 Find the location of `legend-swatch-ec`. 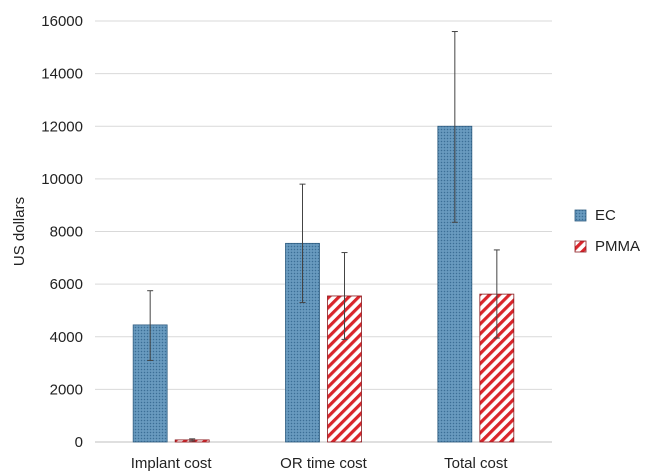

legend-swatch-ec is located at coordinates (580, 215).